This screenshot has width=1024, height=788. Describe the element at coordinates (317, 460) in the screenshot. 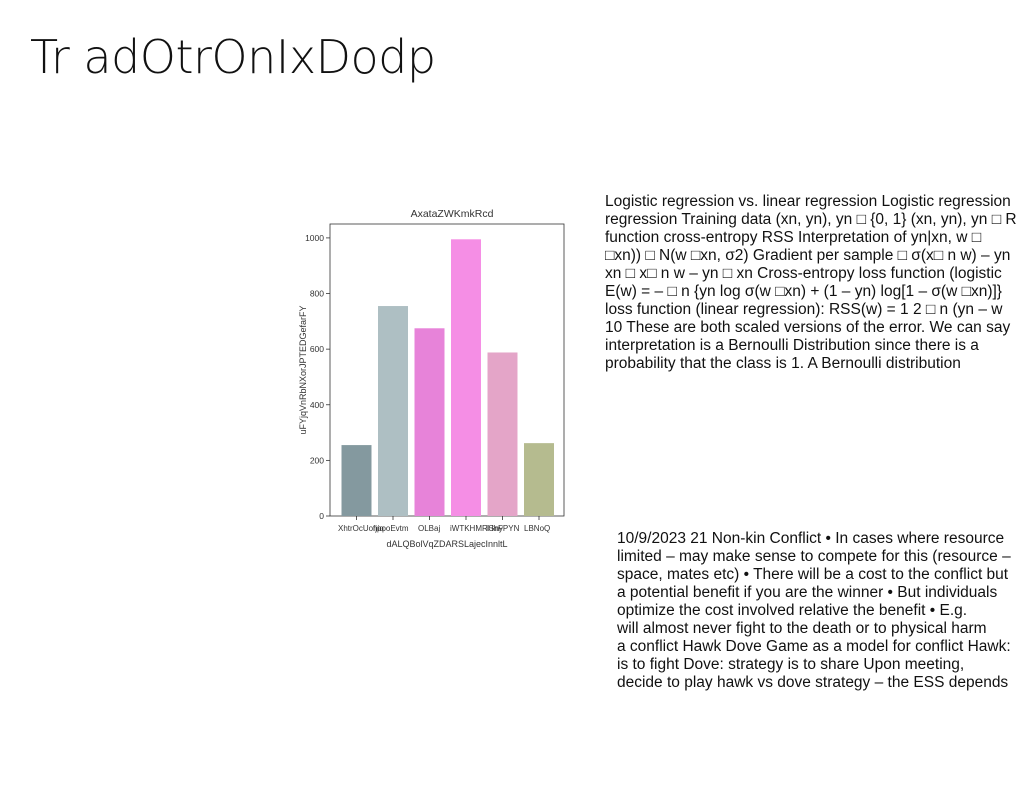

I see `y-tick-label: 200` at that location.